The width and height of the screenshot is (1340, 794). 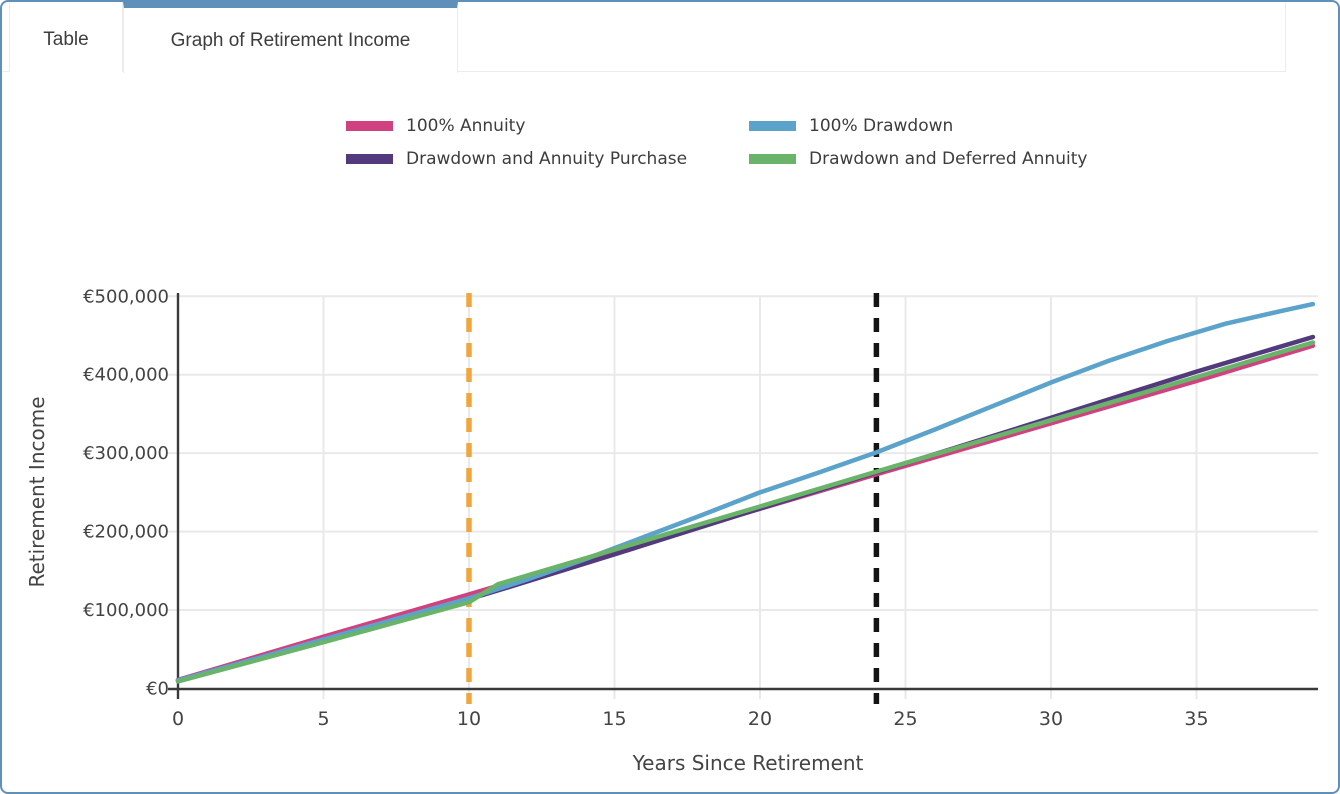 What do you see at coordinates (466, 125) in the screenshot?
I see `legend-item-label: 100% Annuity` at bounding box center [466, 125].